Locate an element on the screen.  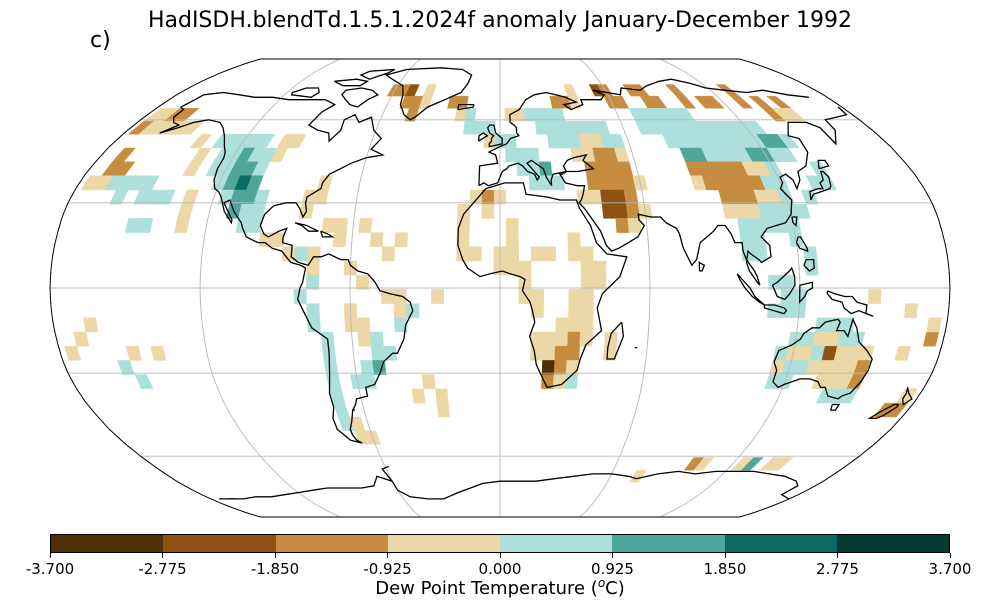
colorbar-tick-label: 2.775 is located at coordinates (837, 569).